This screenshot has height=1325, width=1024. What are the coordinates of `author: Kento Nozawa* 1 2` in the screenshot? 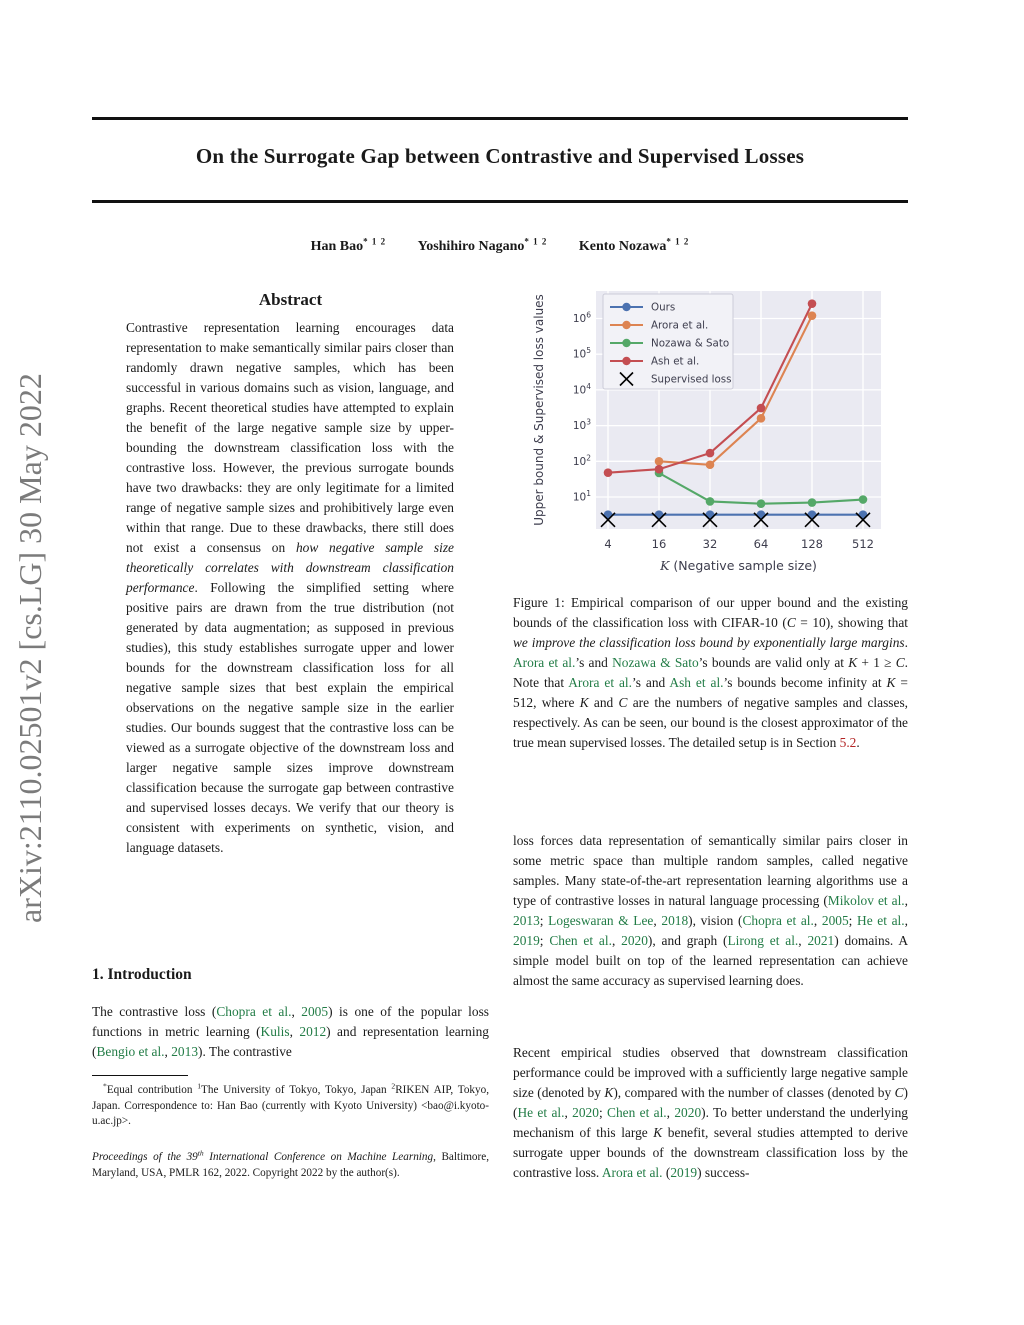 It's located at (634, 245).